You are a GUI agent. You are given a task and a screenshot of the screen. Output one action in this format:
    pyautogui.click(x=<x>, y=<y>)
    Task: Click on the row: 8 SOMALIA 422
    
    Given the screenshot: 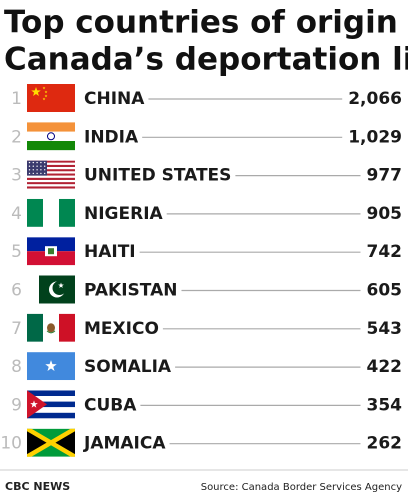 What is the action you would take?
    pyautogui.click(x=207, y=366)
    